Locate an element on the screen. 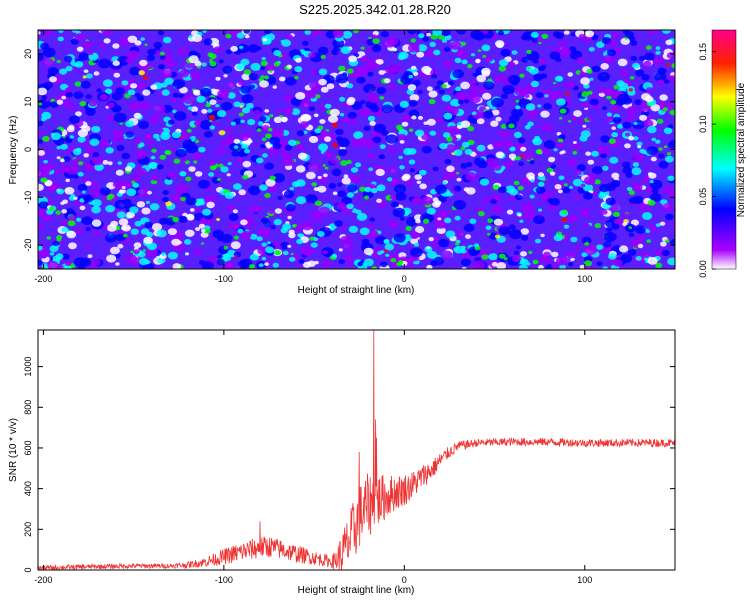 The image size is (750, 600). x-tick-label: 100 is located at coordinates (584, 279).